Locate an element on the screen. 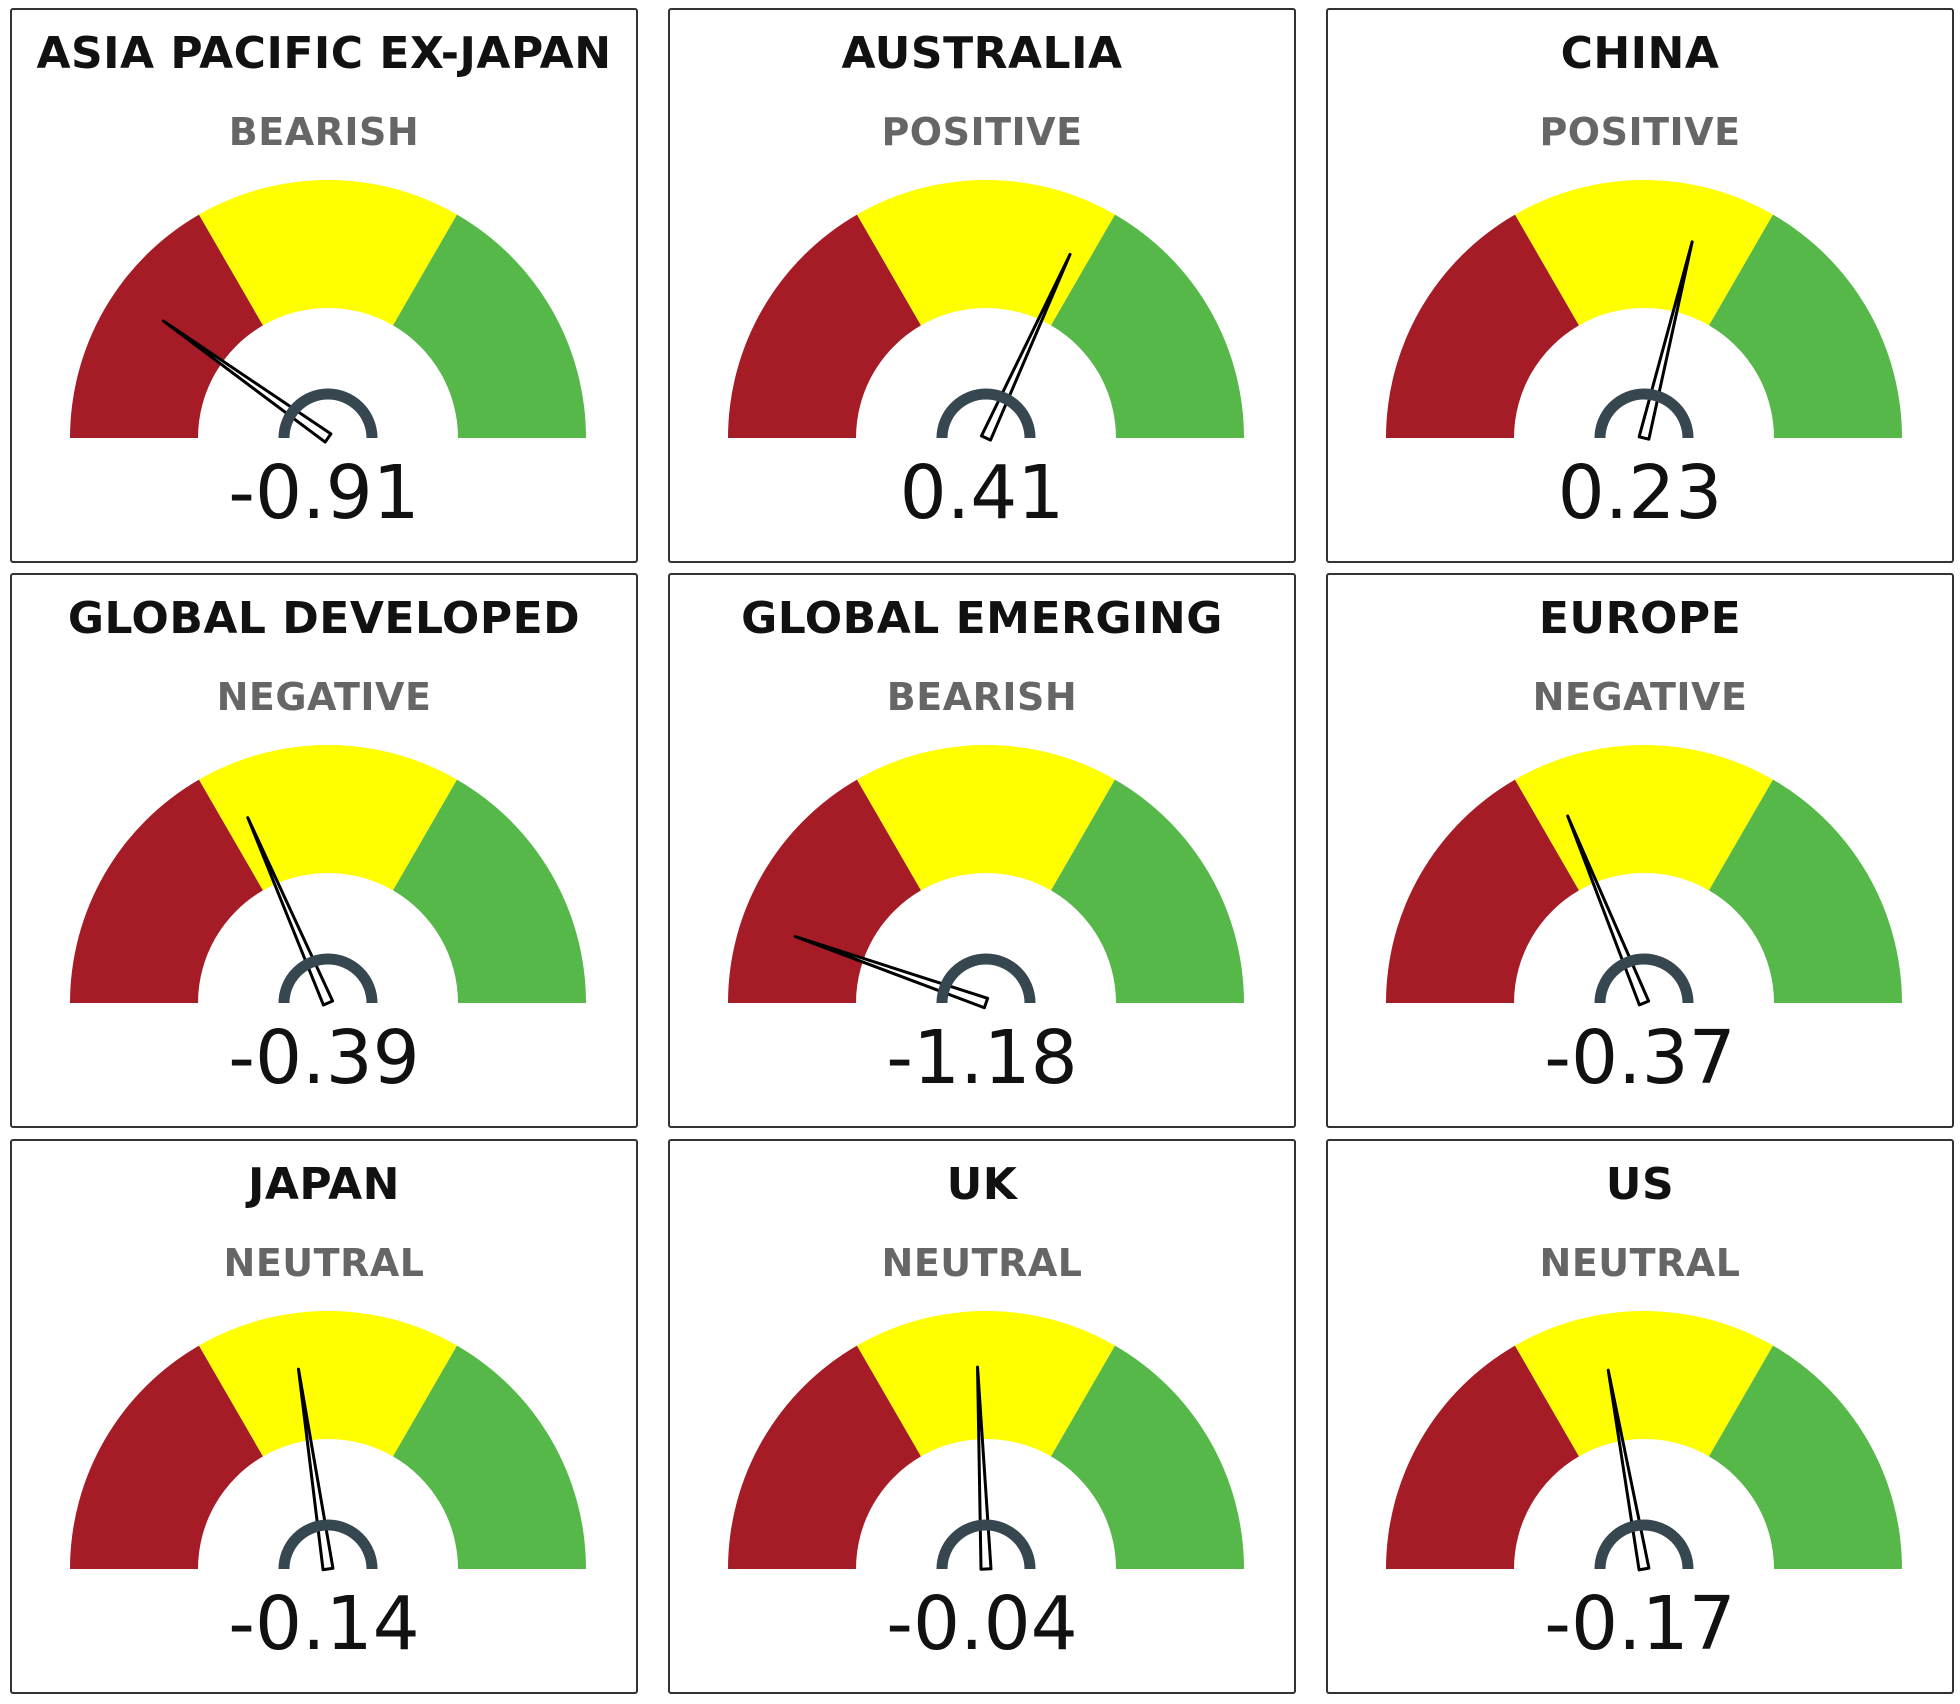 The image size is (1960, 1704). gauge-card-uk: UK NEUTRAL -0.04 is located at coordinates (982, 1416).